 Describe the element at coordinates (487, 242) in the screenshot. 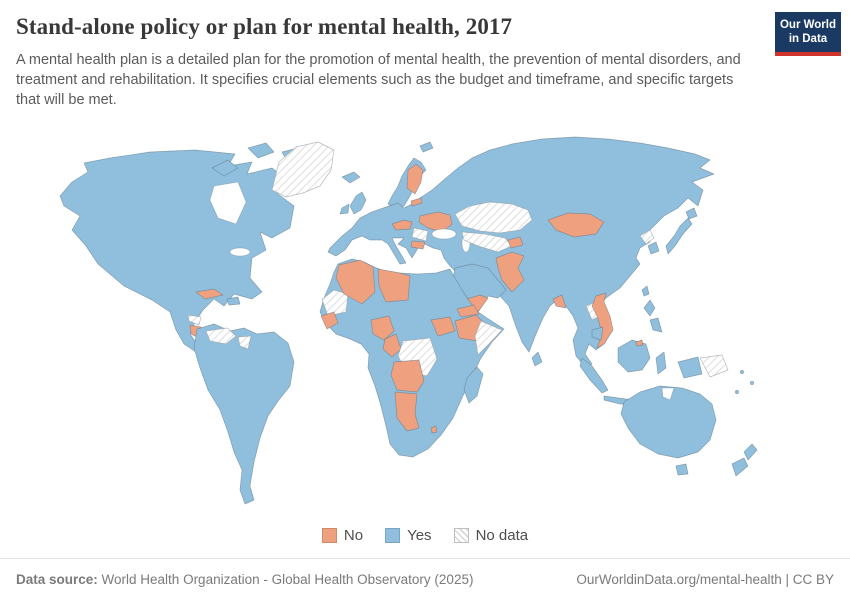

I see `country-shape-uzbekistan-turkmenistan` at that location.